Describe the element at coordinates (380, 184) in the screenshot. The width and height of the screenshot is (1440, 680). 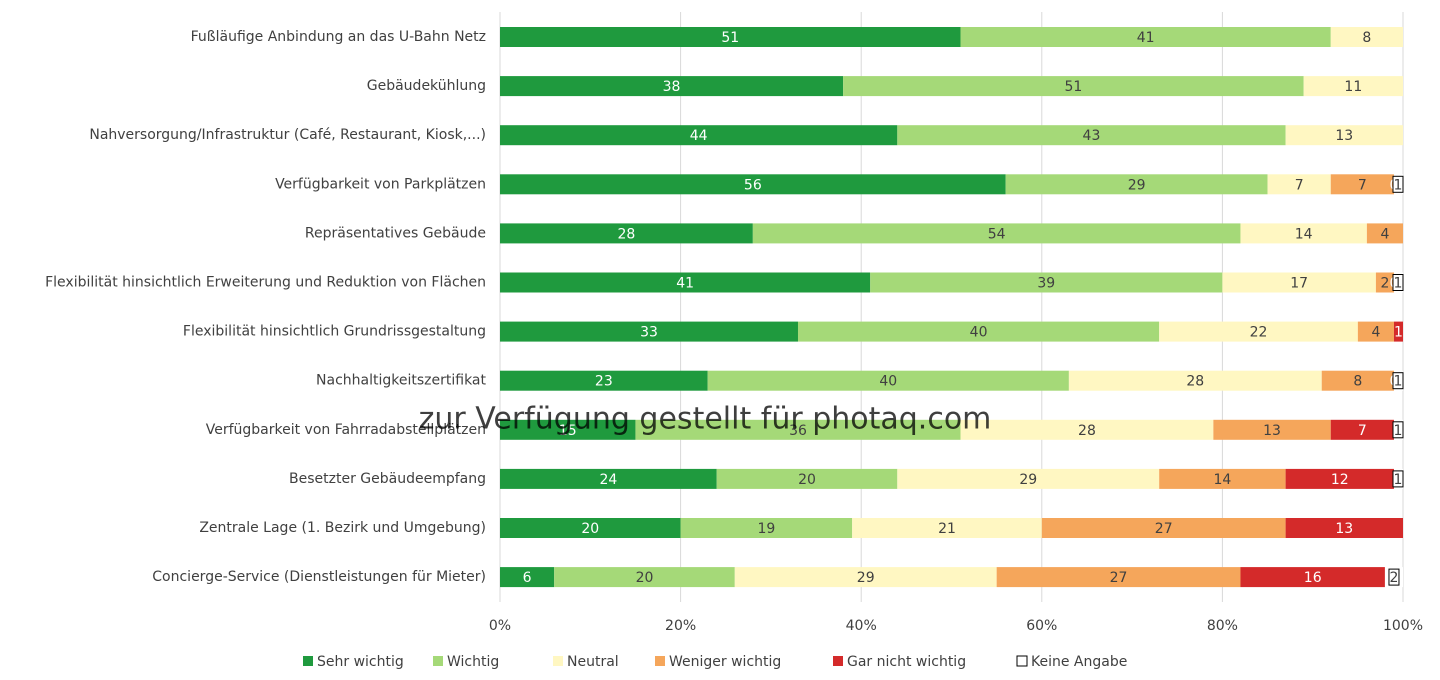
I see `category-label: Verfügbarkeit von Parkplätzen` at that location.